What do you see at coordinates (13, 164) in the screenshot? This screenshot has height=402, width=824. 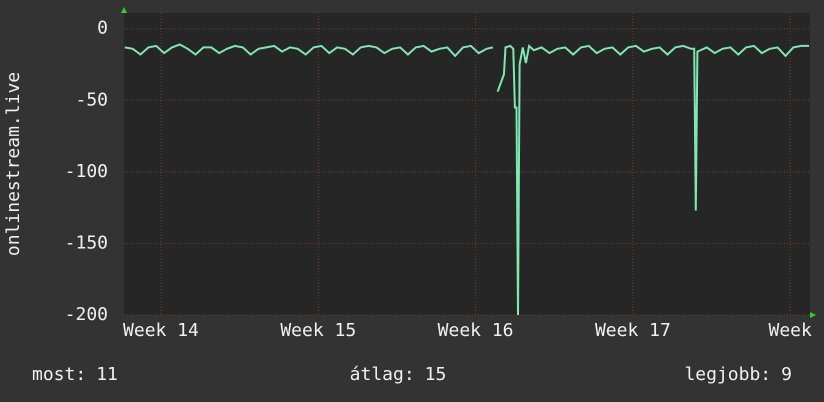 I see `y-axis-label: onlinestream.live` at bounding box center [13, 164].